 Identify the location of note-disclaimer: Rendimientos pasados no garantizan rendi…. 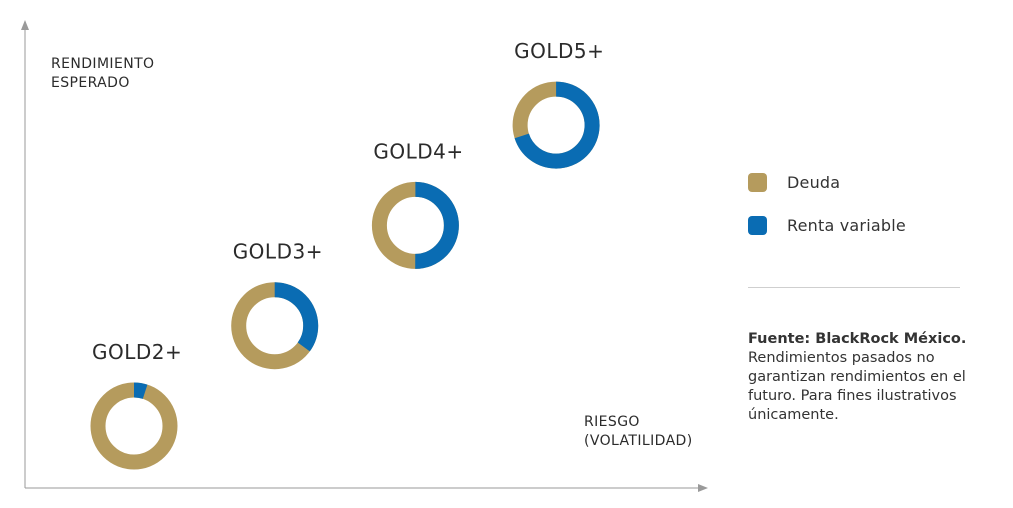
(857, 386).